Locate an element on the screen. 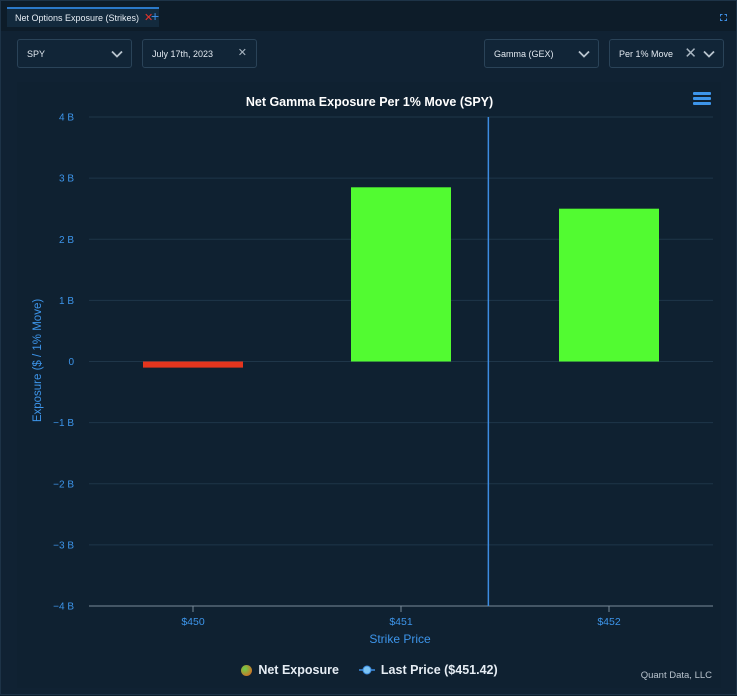  tab-bar: Net Options Exposure (Strikes) ✕ + is located at coordinates (368, 16).